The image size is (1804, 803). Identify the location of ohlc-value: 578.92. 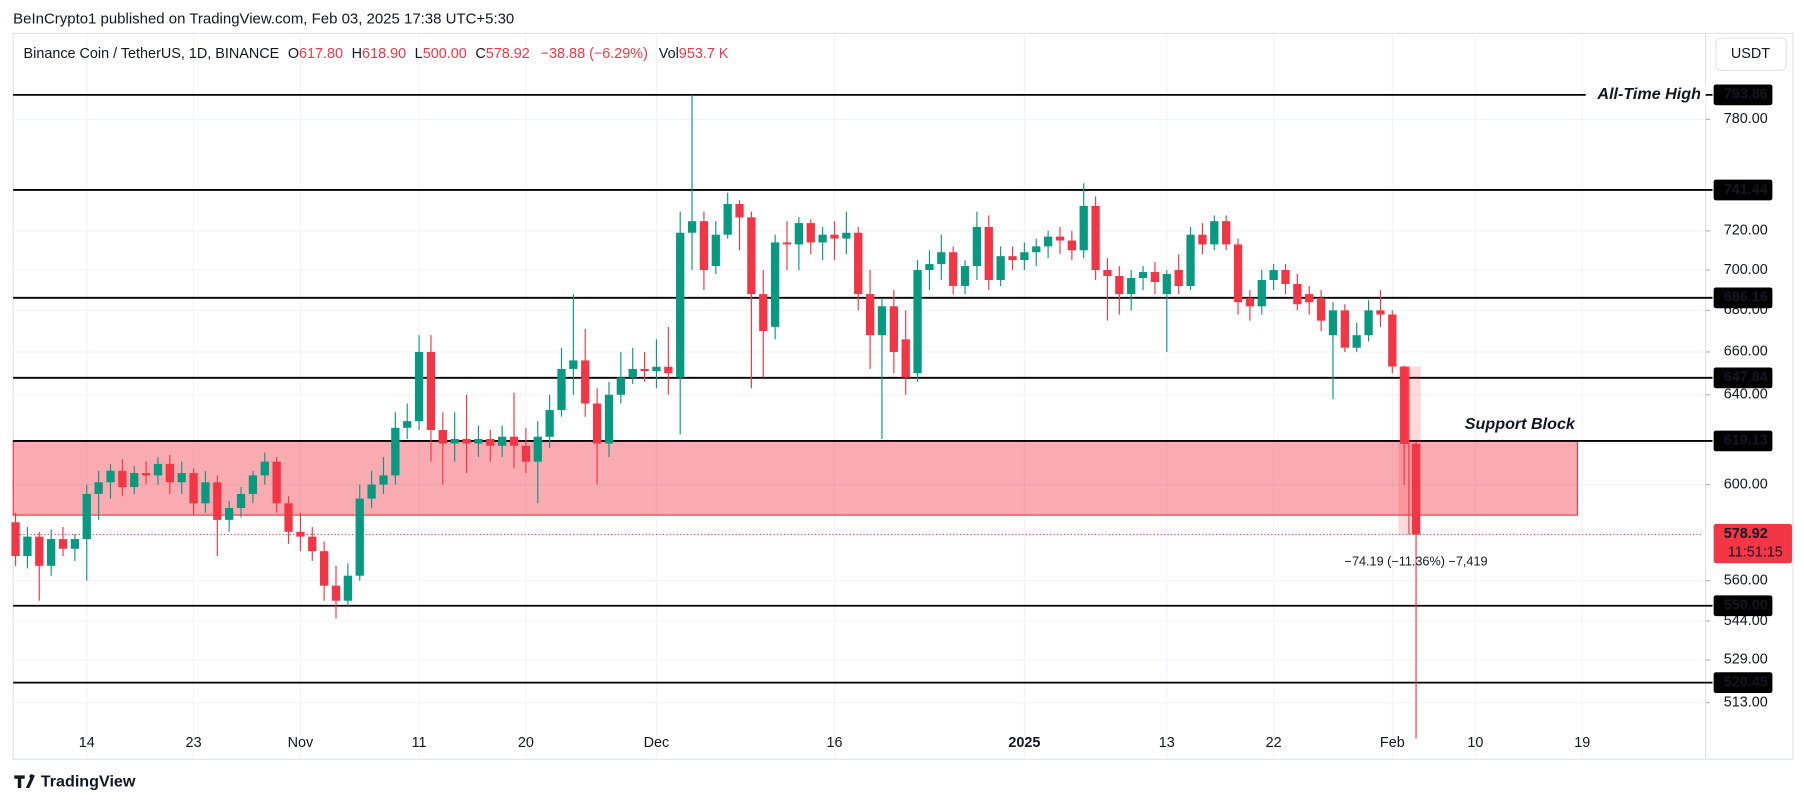
(508, 54).